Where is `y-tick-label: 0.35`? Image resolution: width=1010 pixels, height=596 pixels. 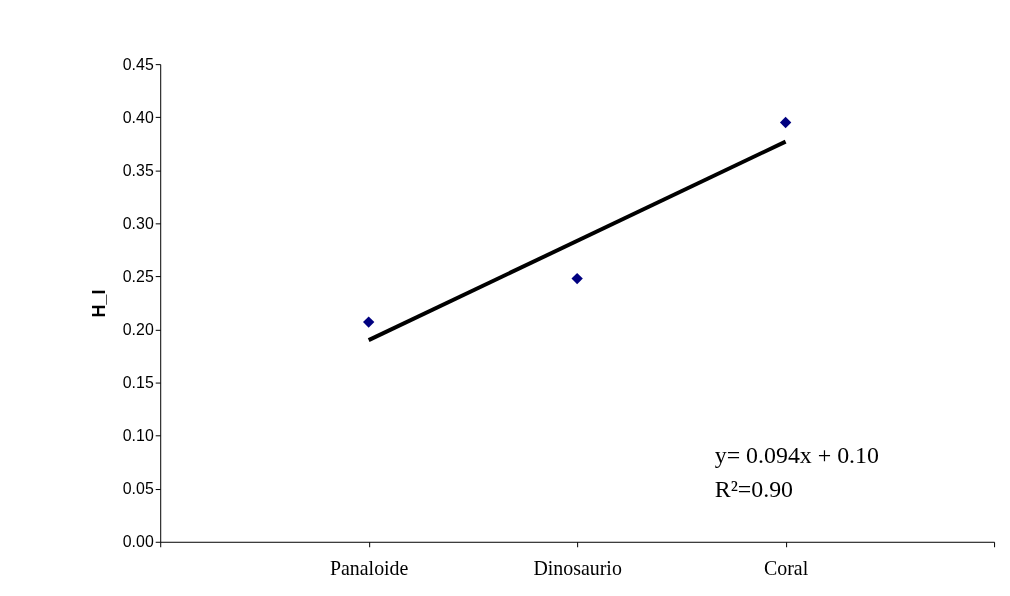 y-tick-label: 0.35 is located at coordinates (138, 170).